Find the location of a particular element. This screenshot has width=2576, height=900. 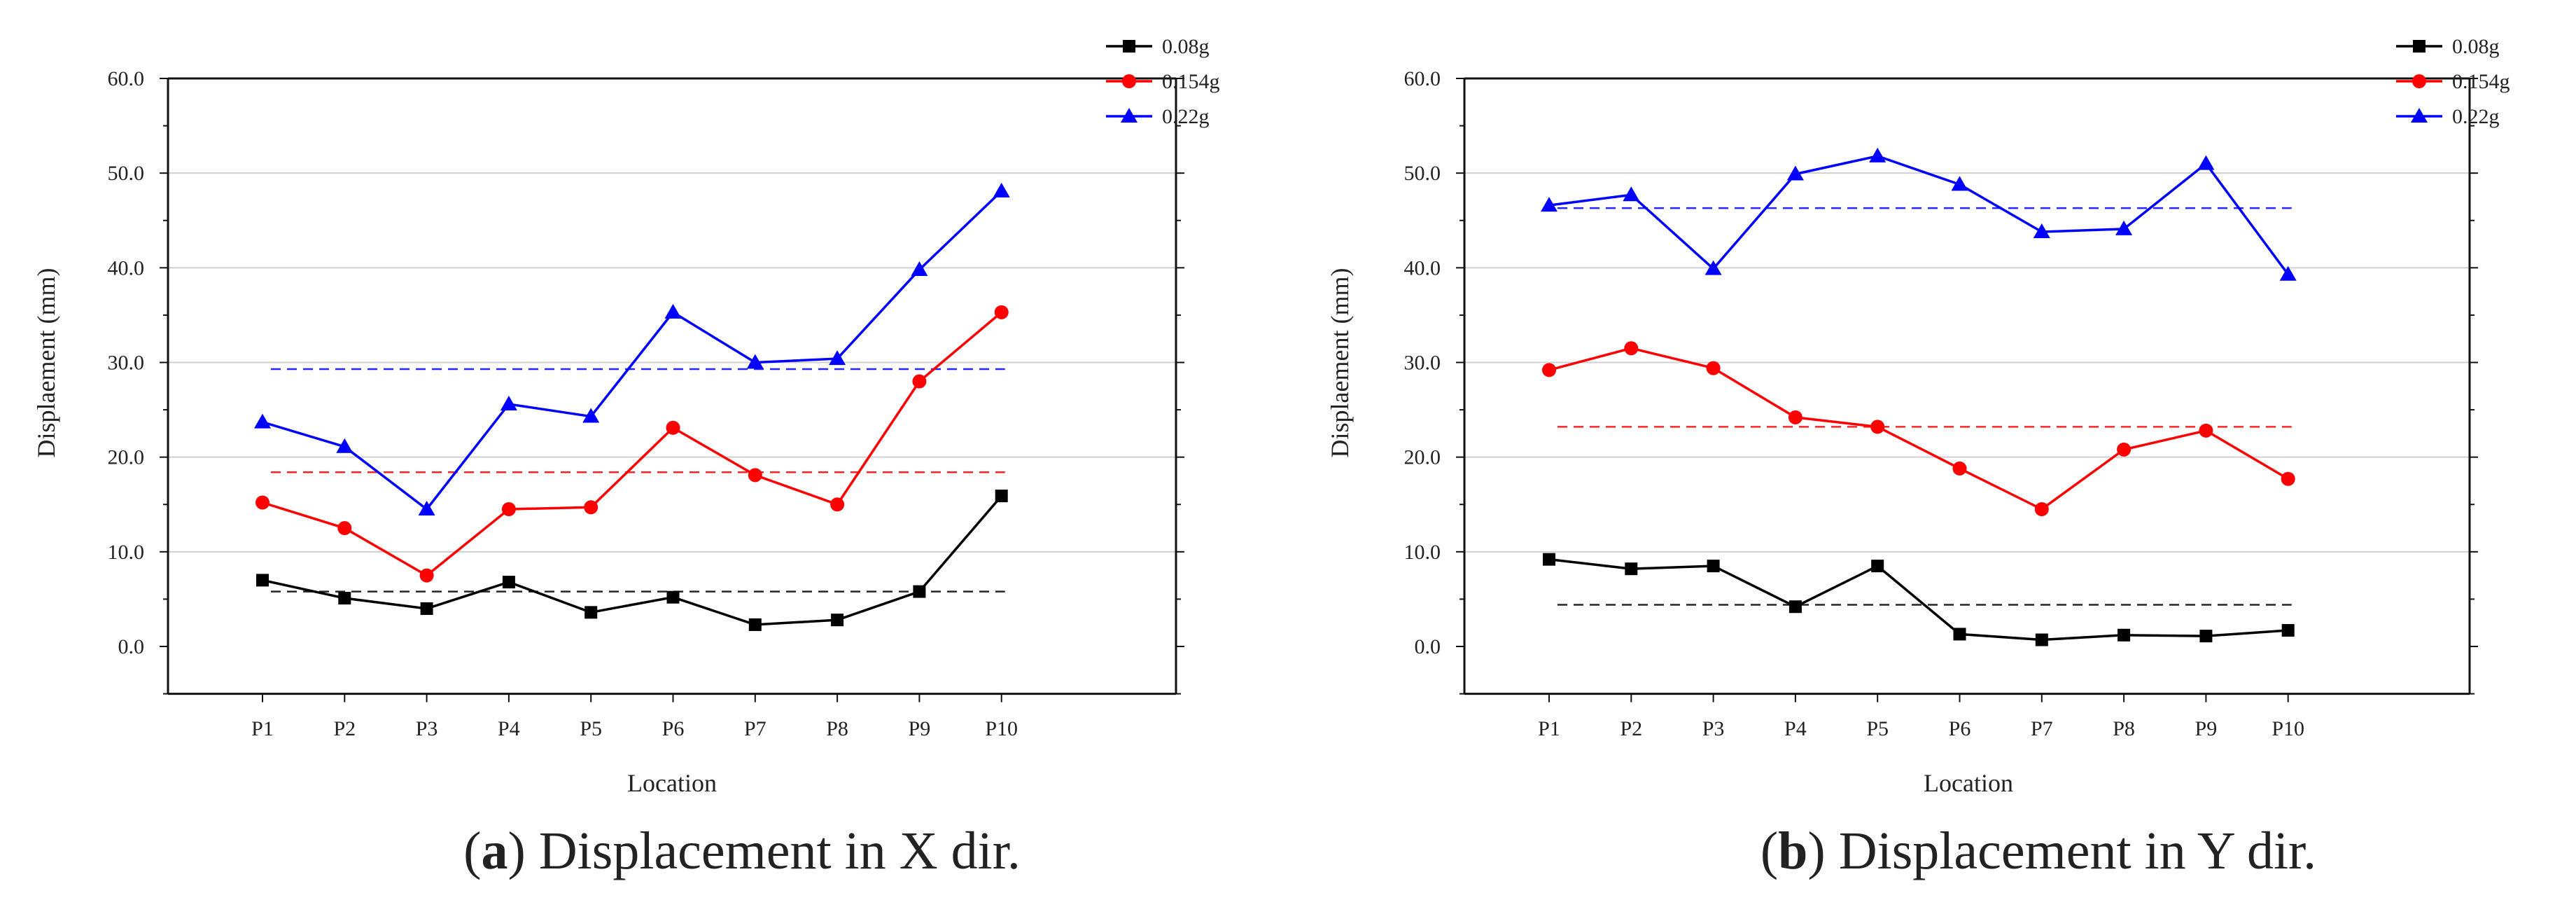

x-tick-label: P1 is located at coordinates (262, 728).